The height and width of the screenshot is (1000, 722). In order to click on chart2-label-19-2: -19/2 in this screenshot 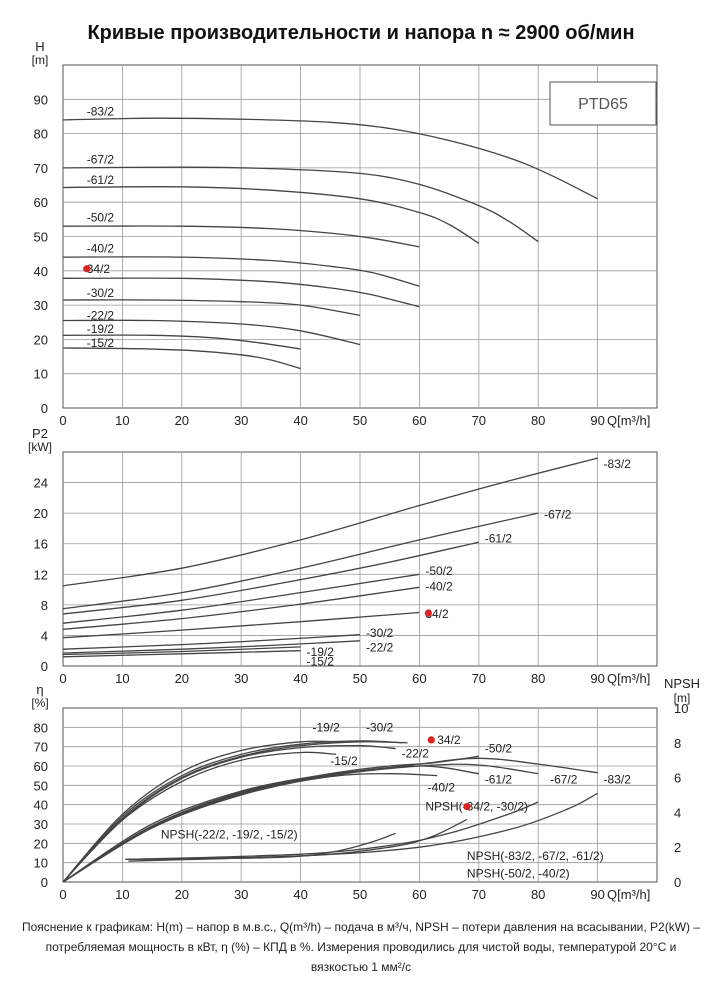, I will do `click(321, 652)`.